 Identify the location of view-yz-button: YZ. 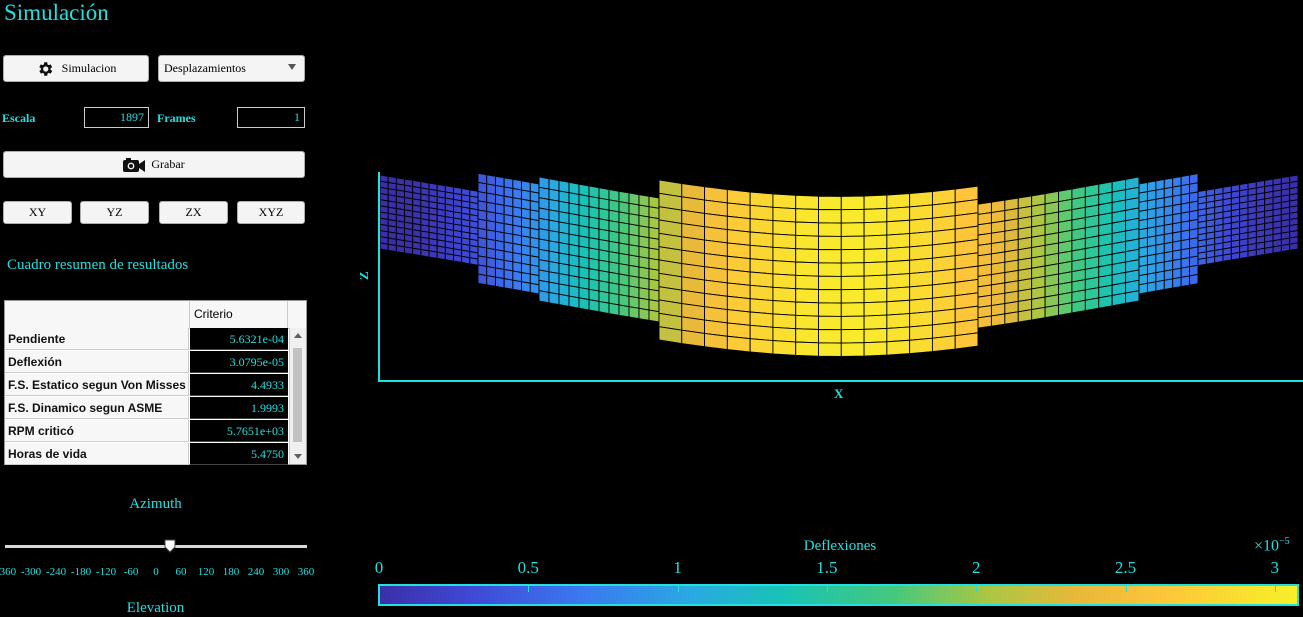
(114, 212).